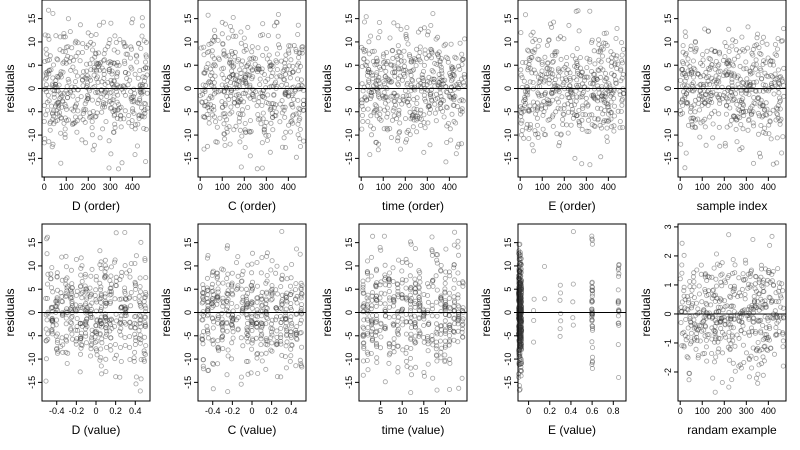 The image size is (800, 450). Describe the element at coordinates (349, 112) in the screenshot. I see `y-tick-label: -5` at that location.